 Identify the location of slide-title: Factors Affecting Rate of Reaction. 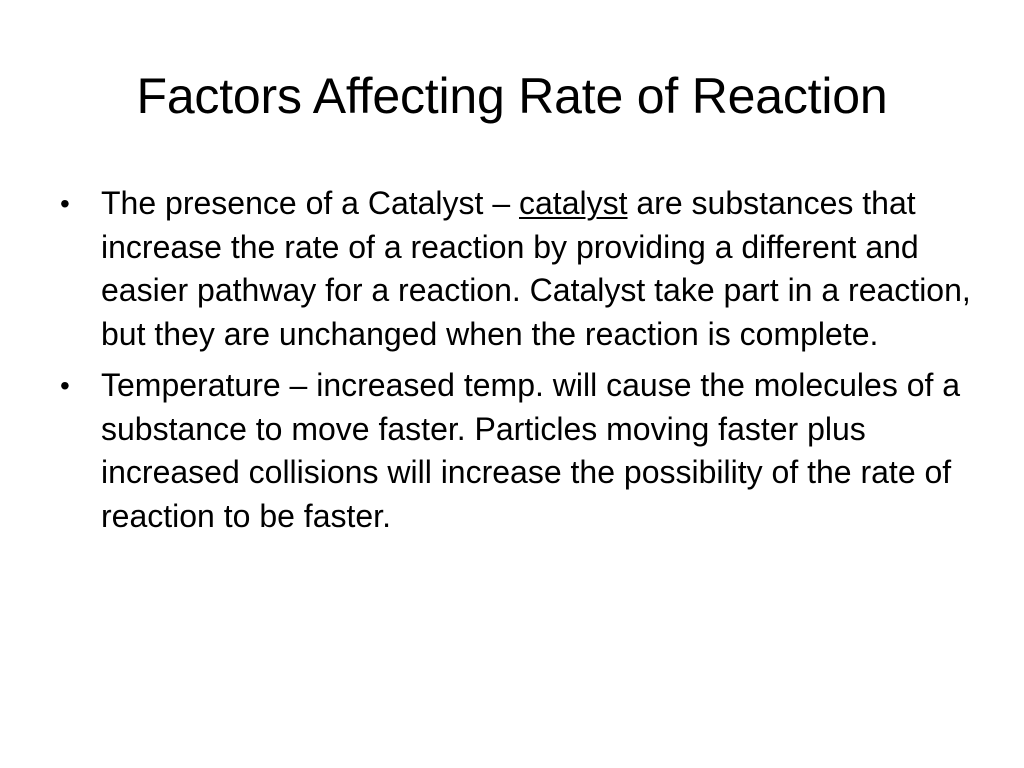
(512, 96).